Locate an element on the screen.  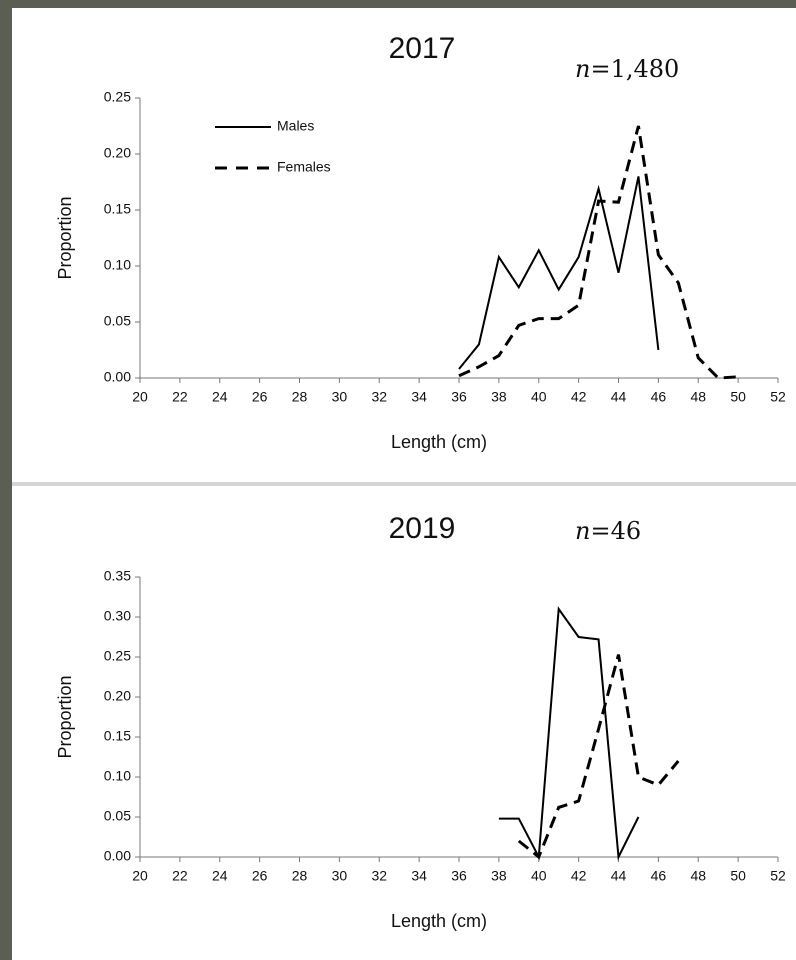
legend-label: Females is located at coordinates (304, 167).